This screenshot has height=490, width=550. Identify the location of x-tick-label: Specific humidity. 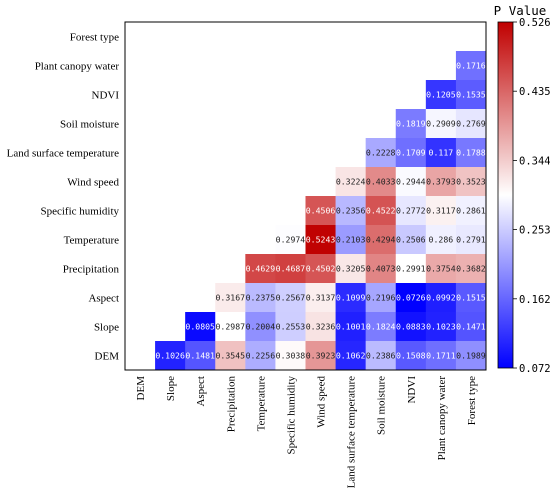
(291, 415).